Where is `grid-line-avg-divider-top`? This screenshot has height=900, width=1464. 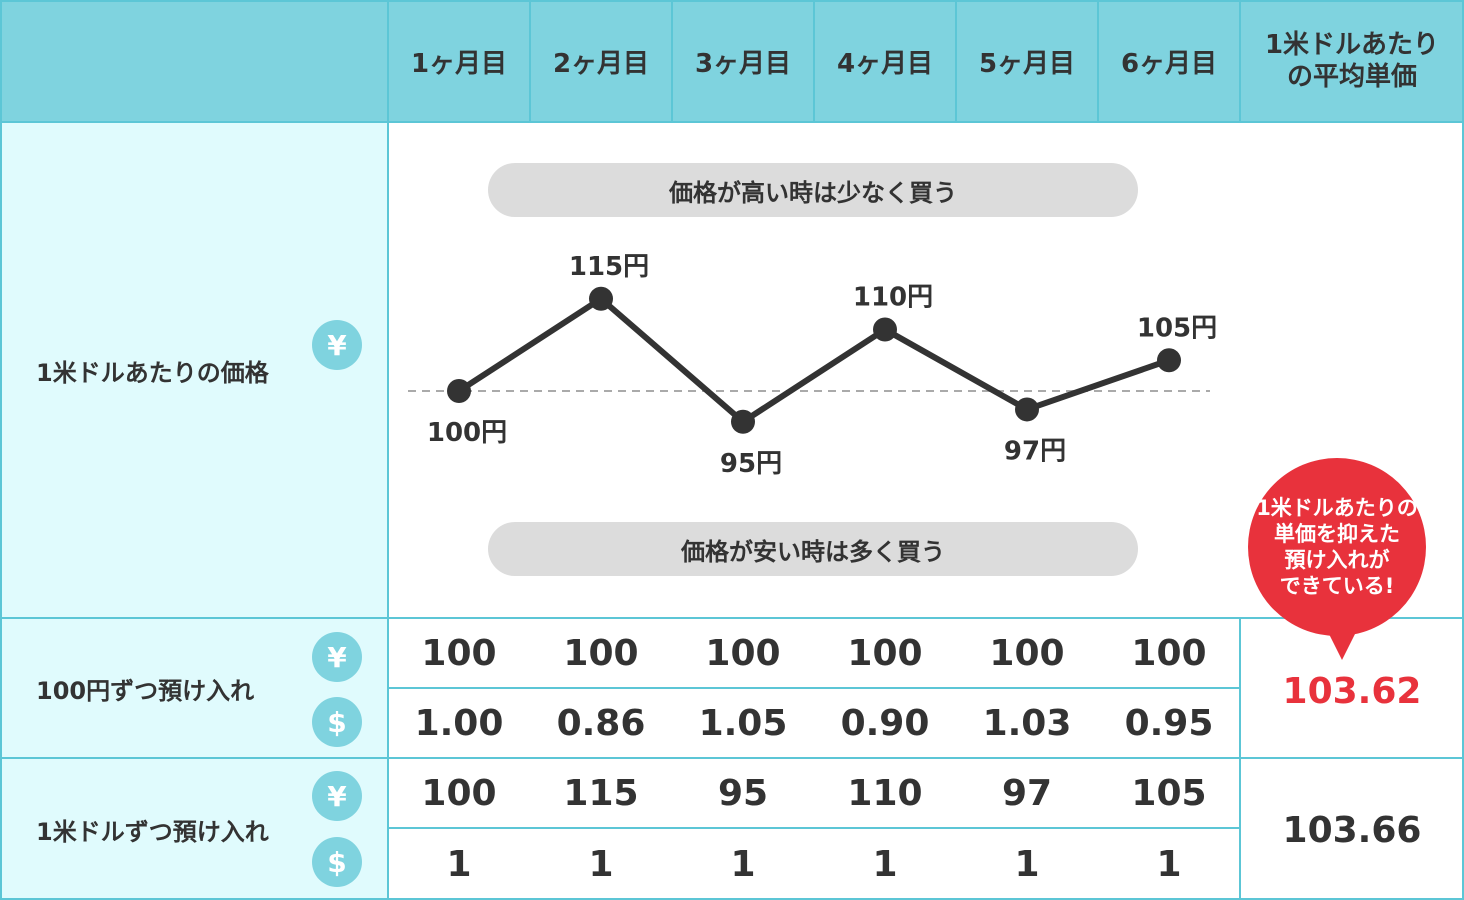 grid-line-avg-divider-top is located at coordinates (1240, 61).